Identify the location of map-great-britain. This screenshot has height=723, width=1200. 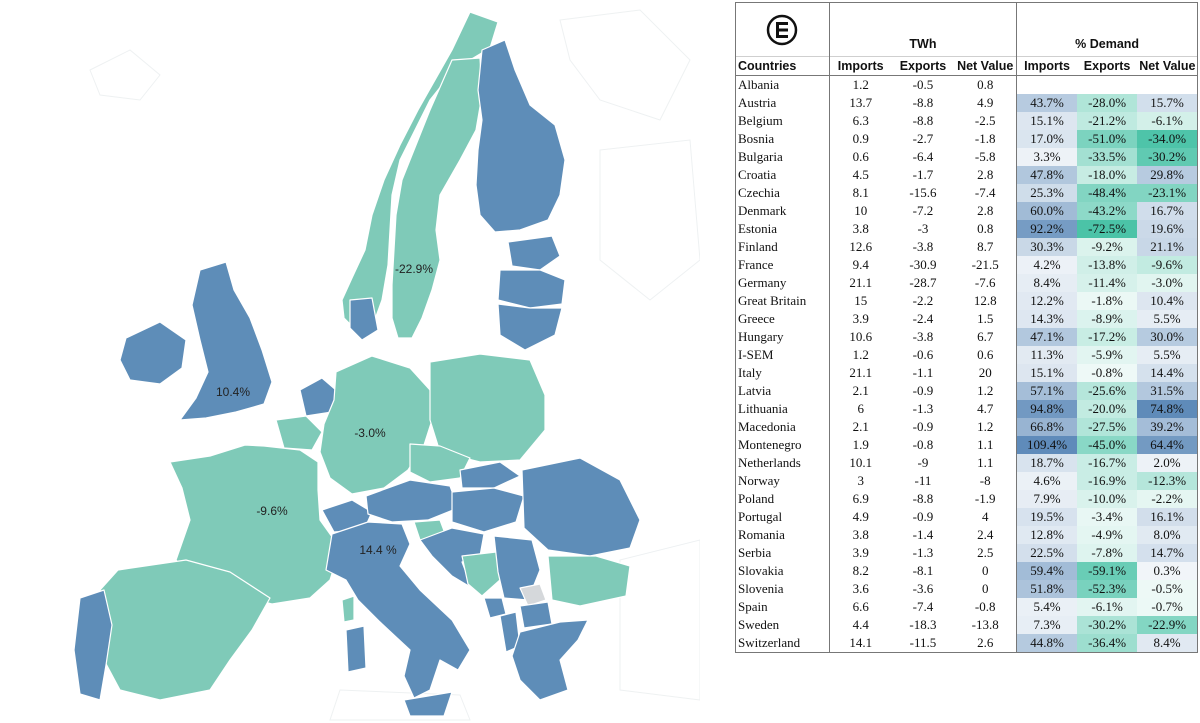
(226, 341).